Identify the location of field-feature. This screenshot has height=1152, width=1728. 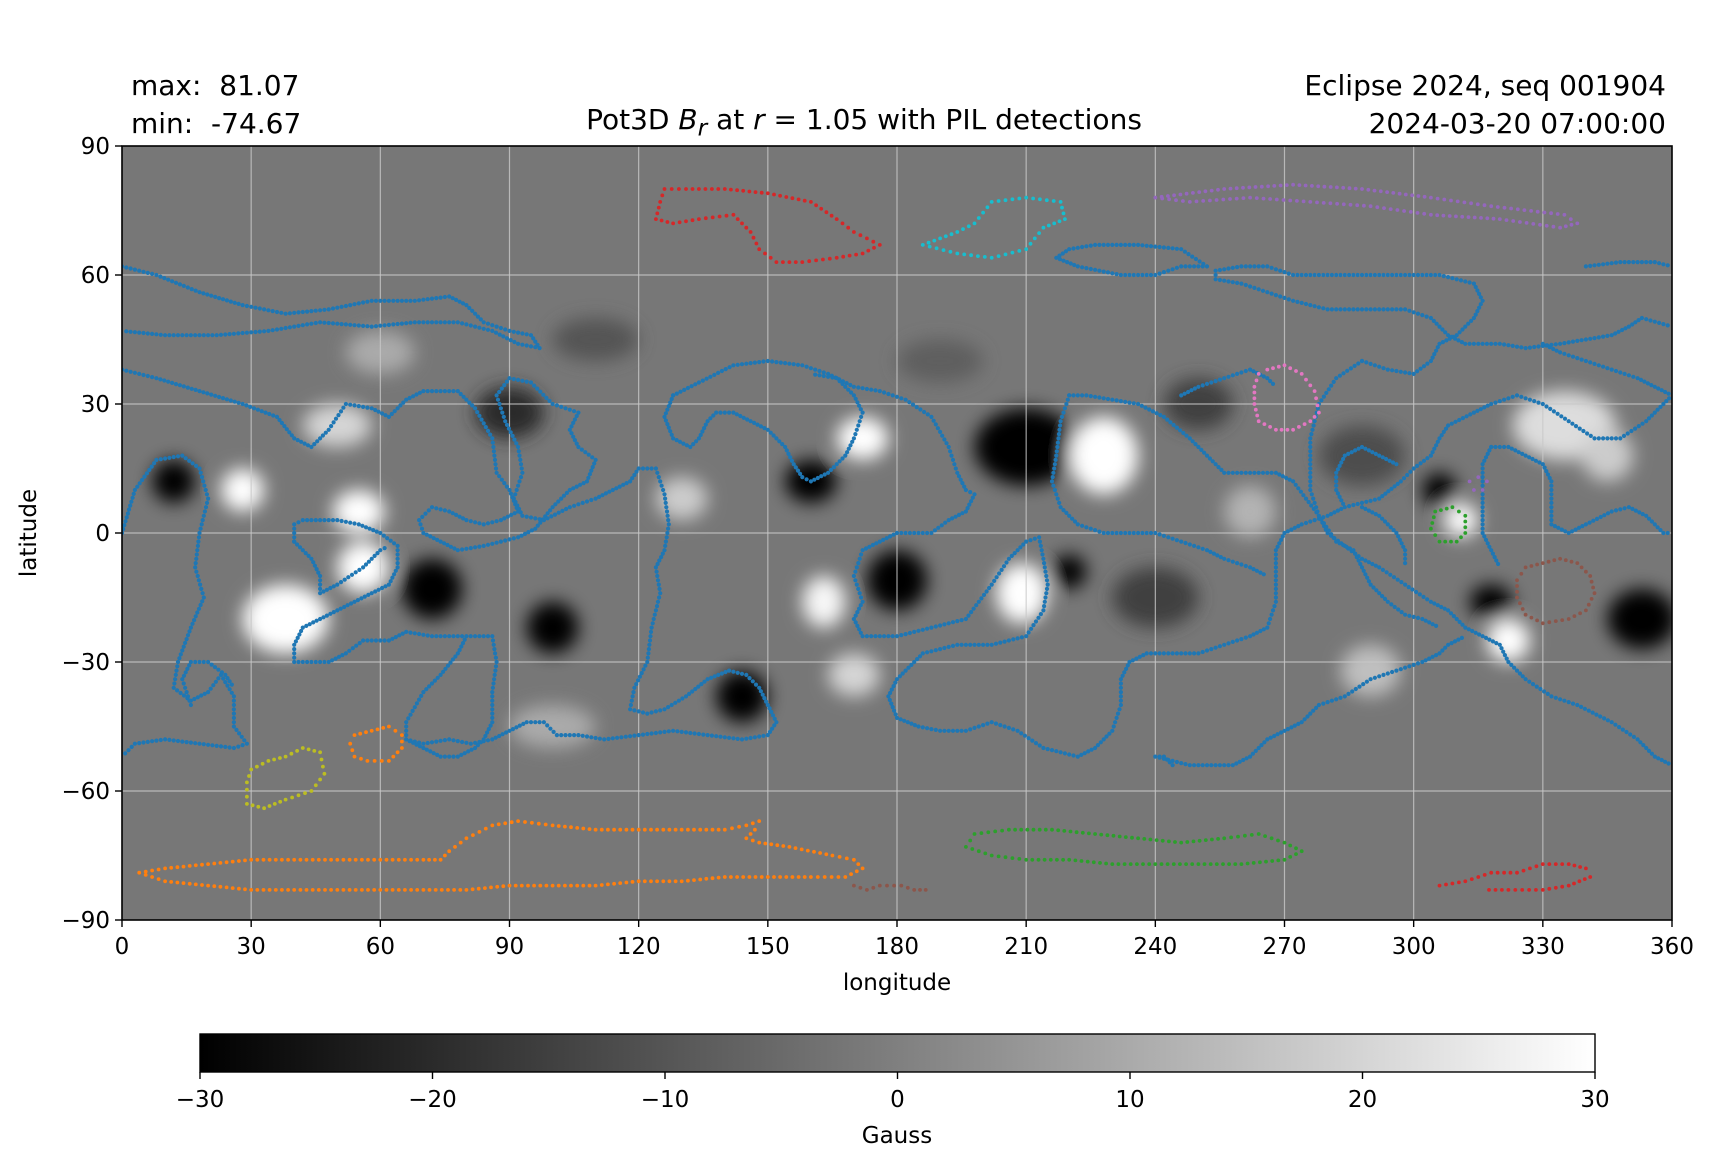
(1639, 619).